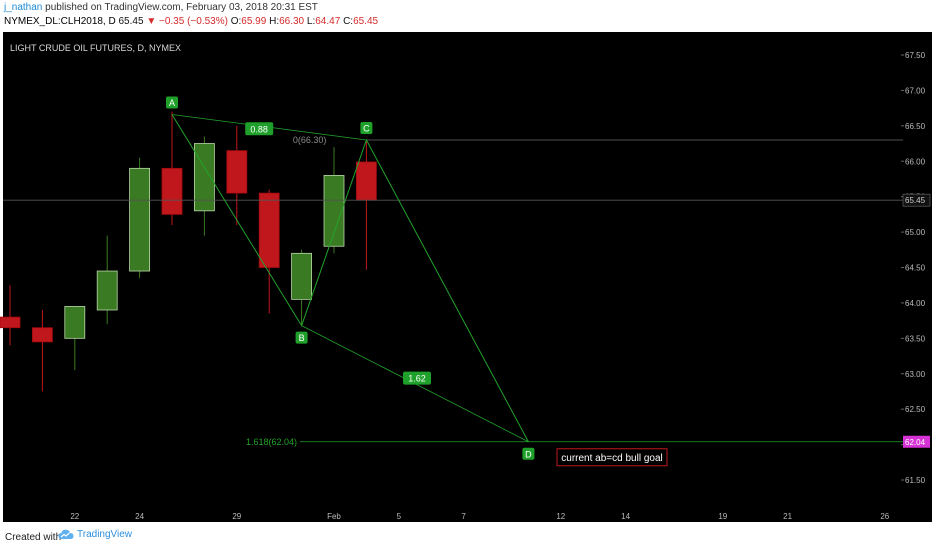 The height and width of the screenshot is (550, 932). I want to click on footer: Created with TradingView, so click(466, 536).